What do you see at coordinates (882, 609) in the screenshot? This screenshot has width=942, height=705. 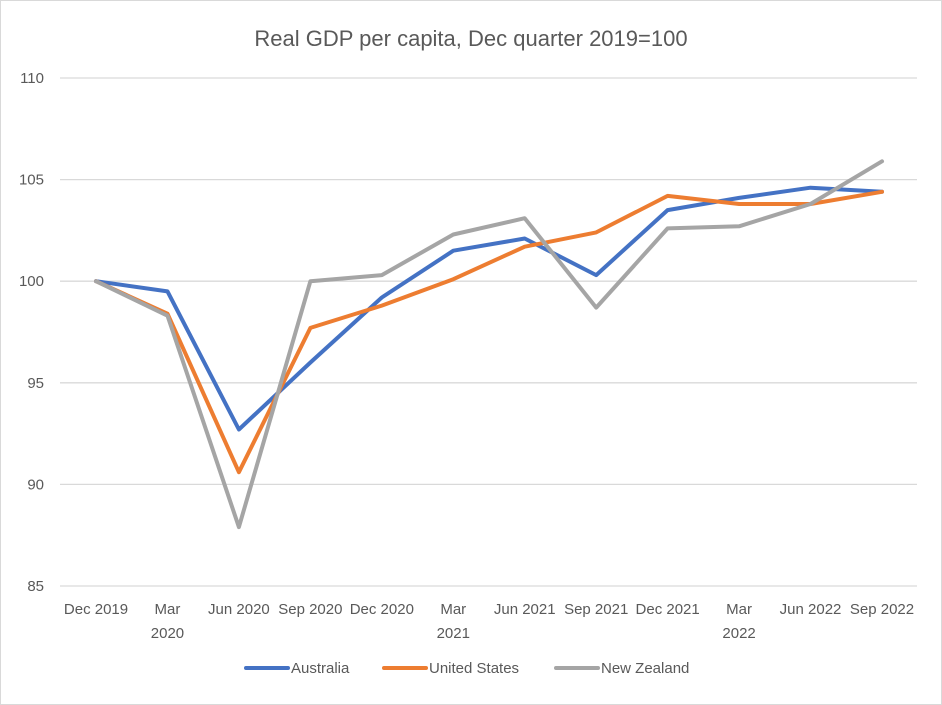 I see `x-tick-label: Sep 2022` at bounding box center [882, 609].